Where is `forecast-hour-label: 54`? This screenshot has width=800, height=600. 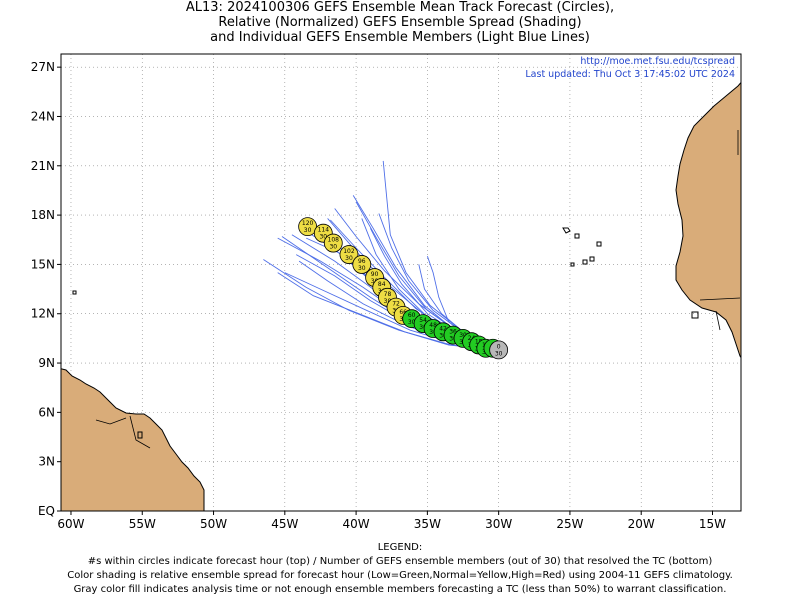 forecast-hour-label: 54 is located at coordinates (423, 320).